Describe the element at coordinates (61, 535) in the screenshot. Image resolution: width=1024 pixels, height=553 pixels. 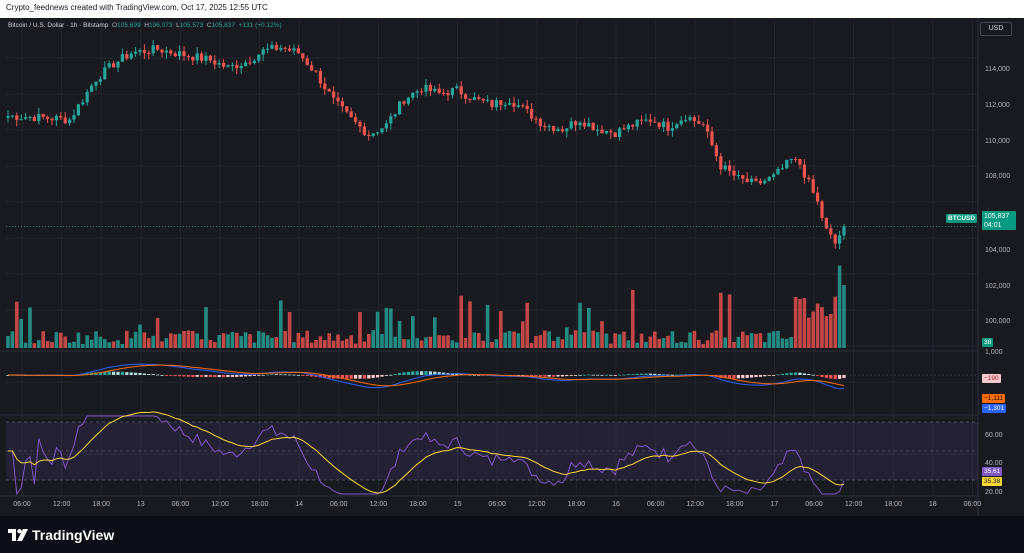
I see `tradingview-logo: TradingView` at that location.